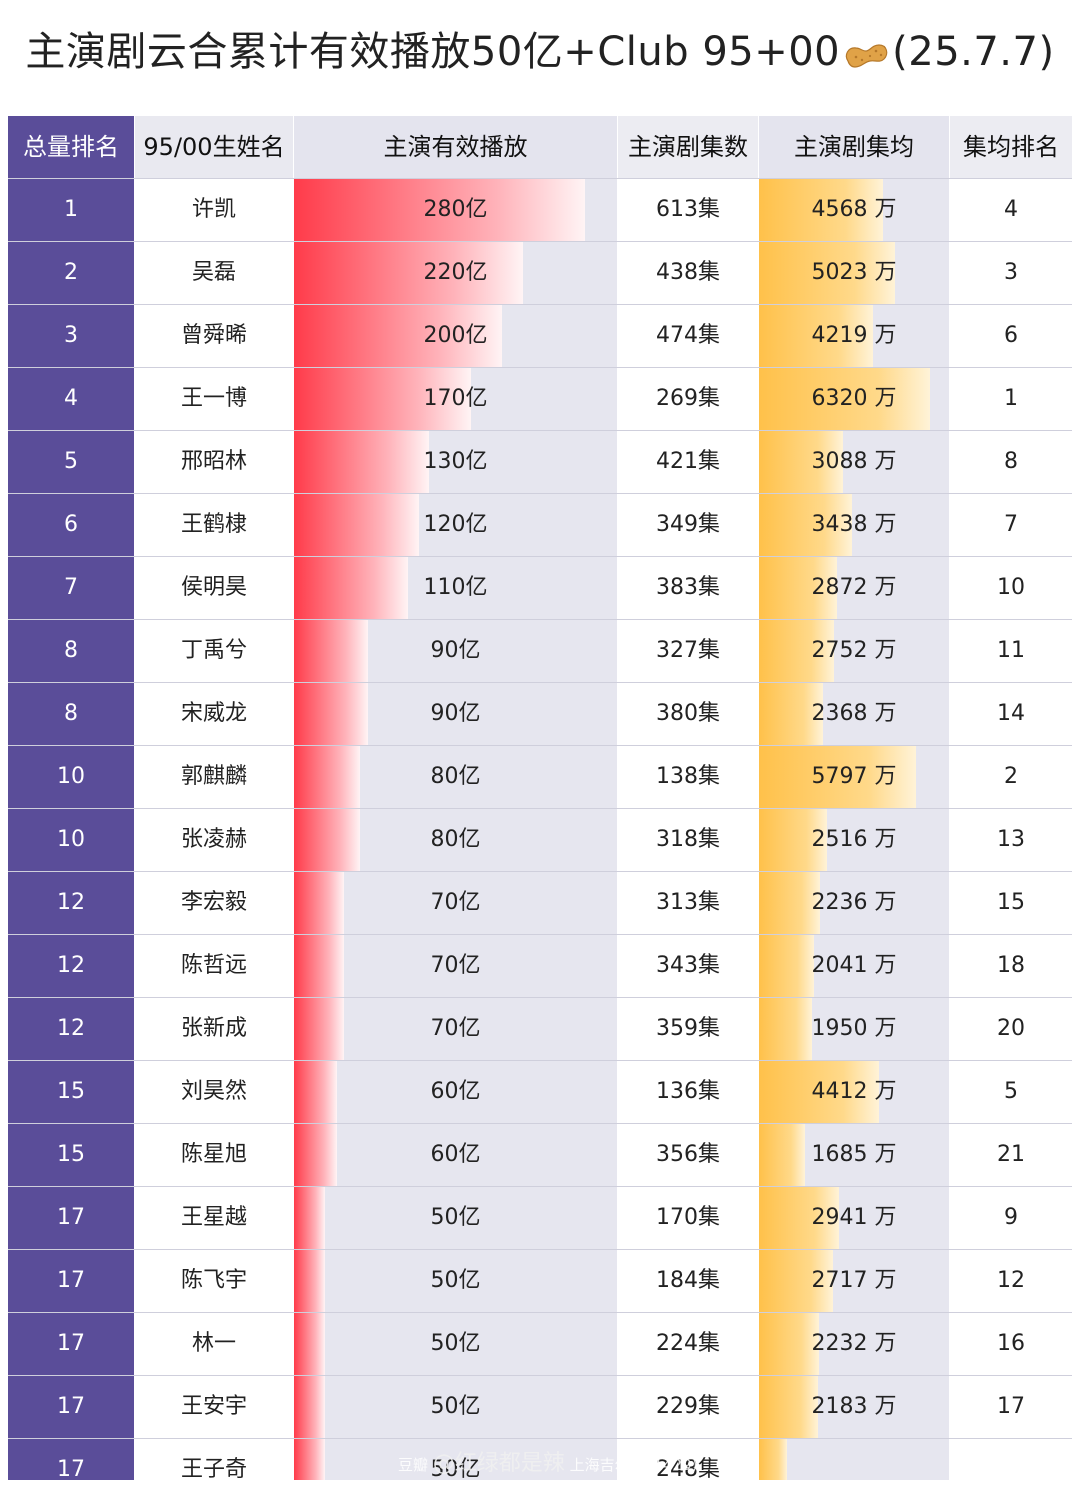 This screenshot has width=1080, height=1487. What do you see at coordinates (688, 965) in the screenshot?
I see `episodes-value: 343集` at bounding box center [688, 965].